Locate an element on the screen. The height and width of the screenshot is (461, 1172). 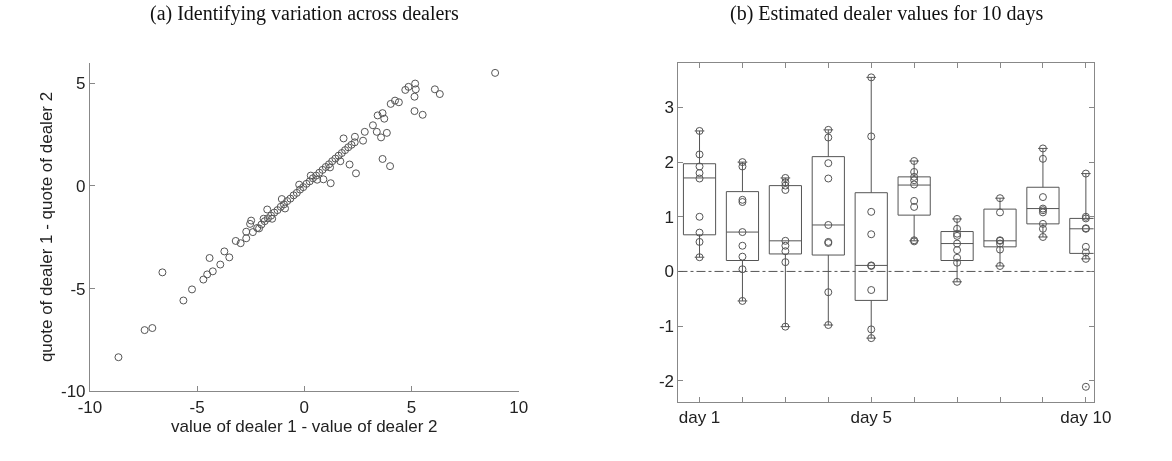
y-tick-label: 3 is located at coordinates (669, 108).